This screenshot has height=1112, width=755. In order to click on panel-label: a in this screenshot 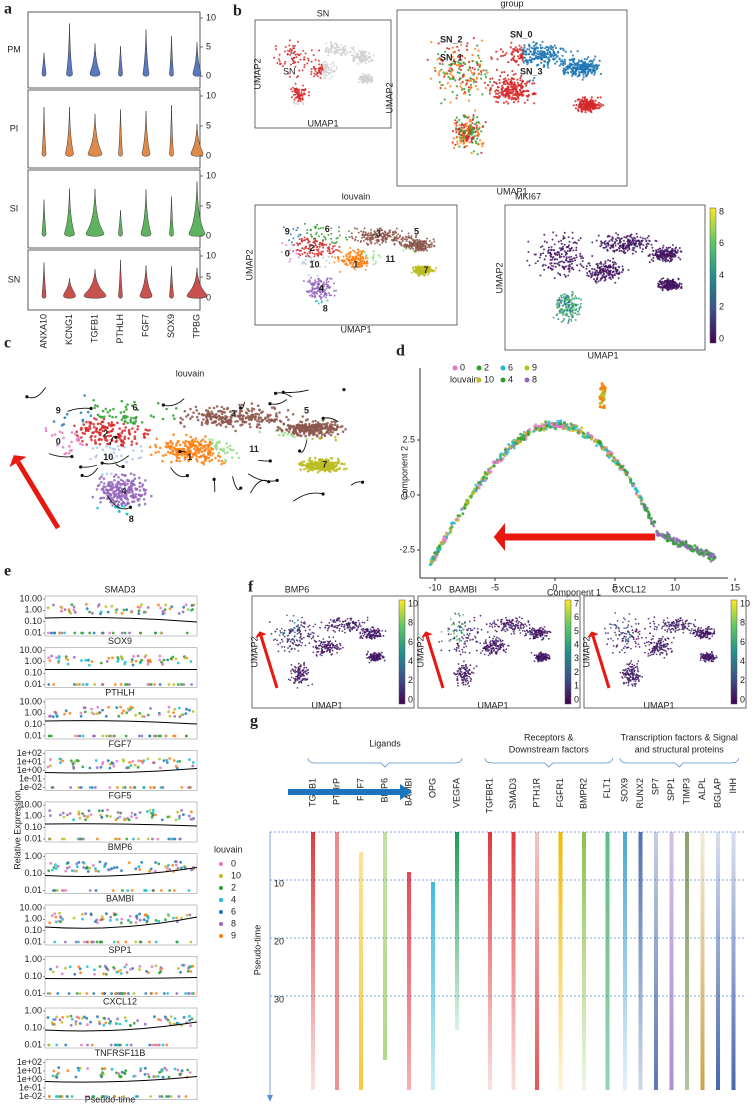, I will do `click(8, 9)`.